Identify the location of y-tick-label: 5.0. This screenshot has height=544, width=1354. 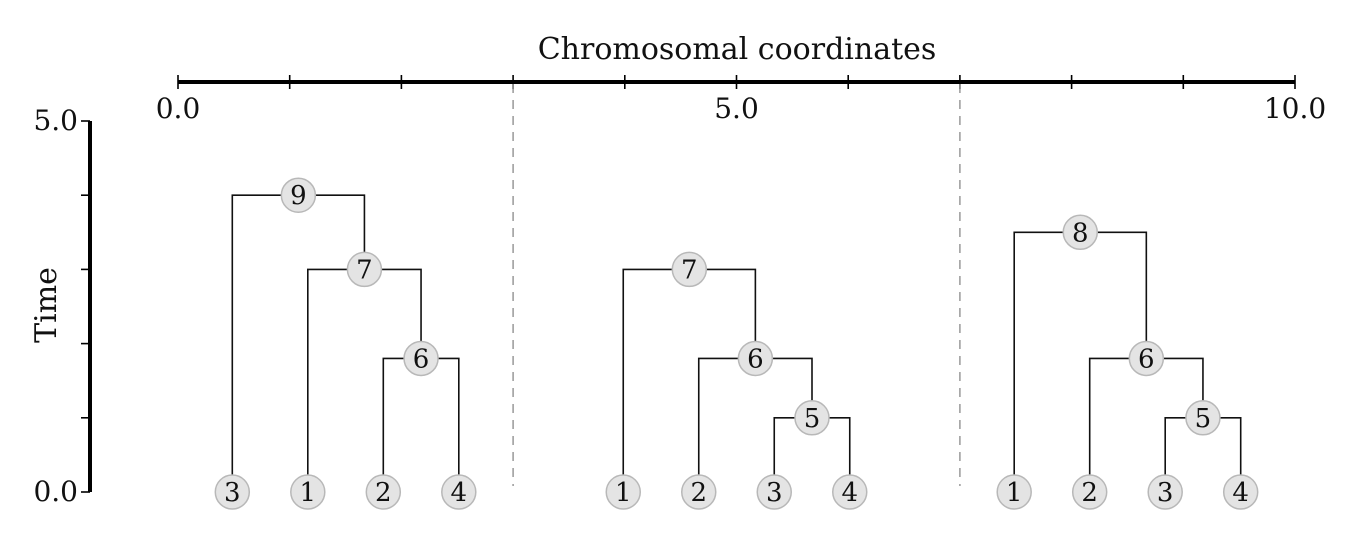
(55, 120).